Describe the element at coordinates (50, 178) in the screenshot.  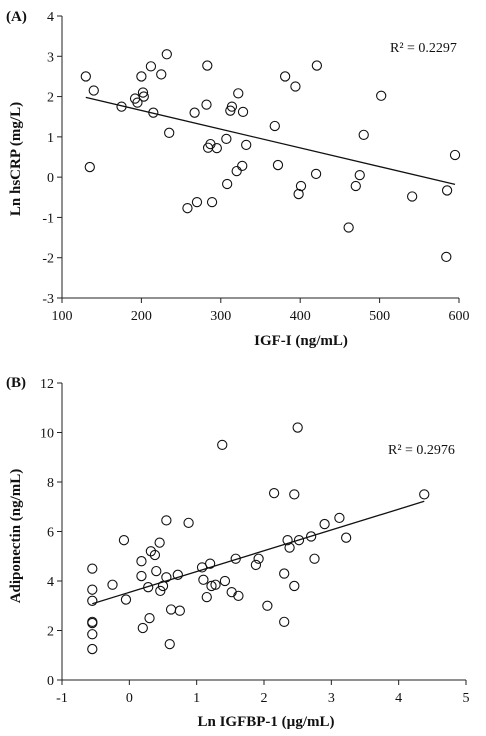
I see `panel-a-y-tick-label: 0` at that location.